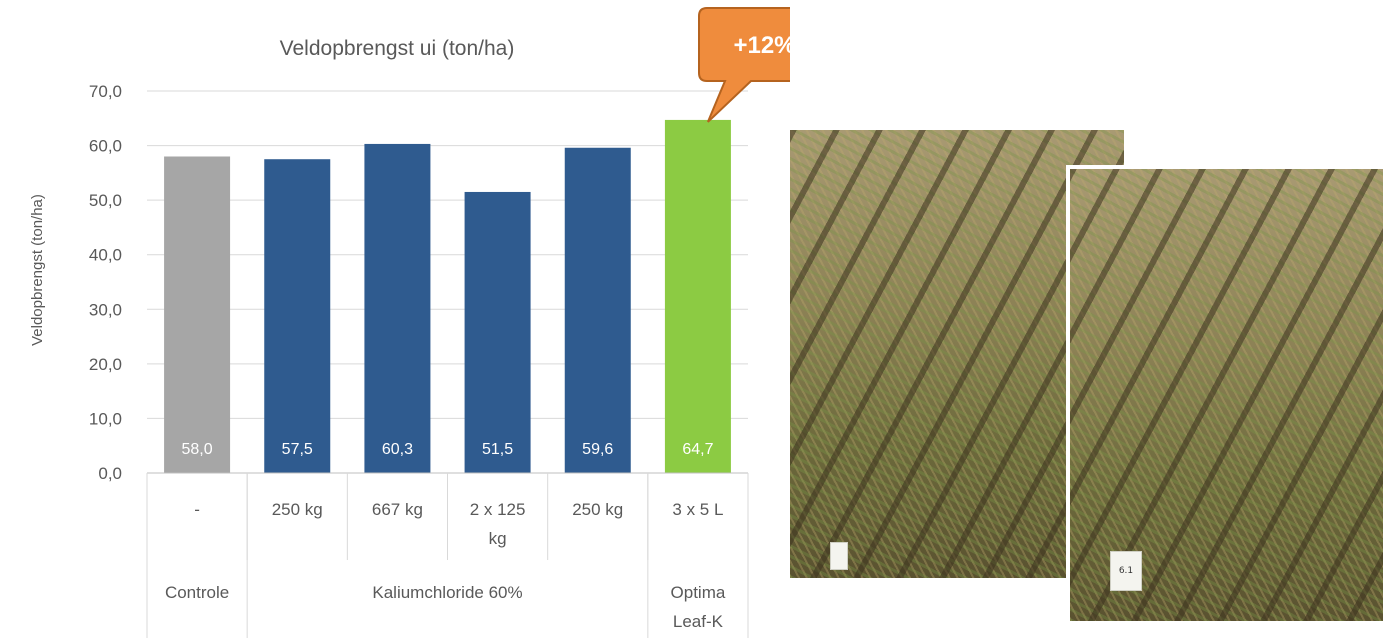 This screenshot has height=638, width=1383. Describe the element at coordinates (197, 592) in the screenshot. I see `group-label: Controle` at that location.